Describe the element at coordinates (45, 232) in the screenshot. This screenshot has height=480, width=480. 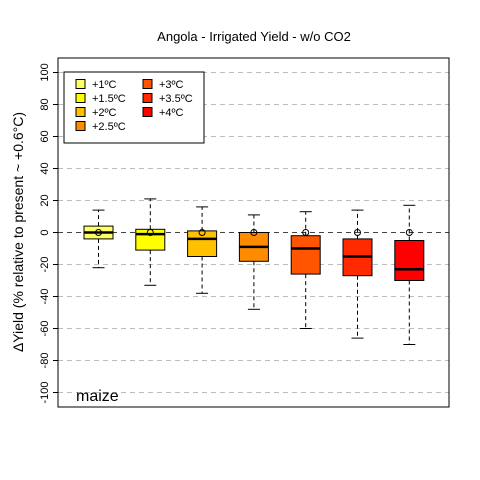
I see `y-tick-label-5: 0` at that location.